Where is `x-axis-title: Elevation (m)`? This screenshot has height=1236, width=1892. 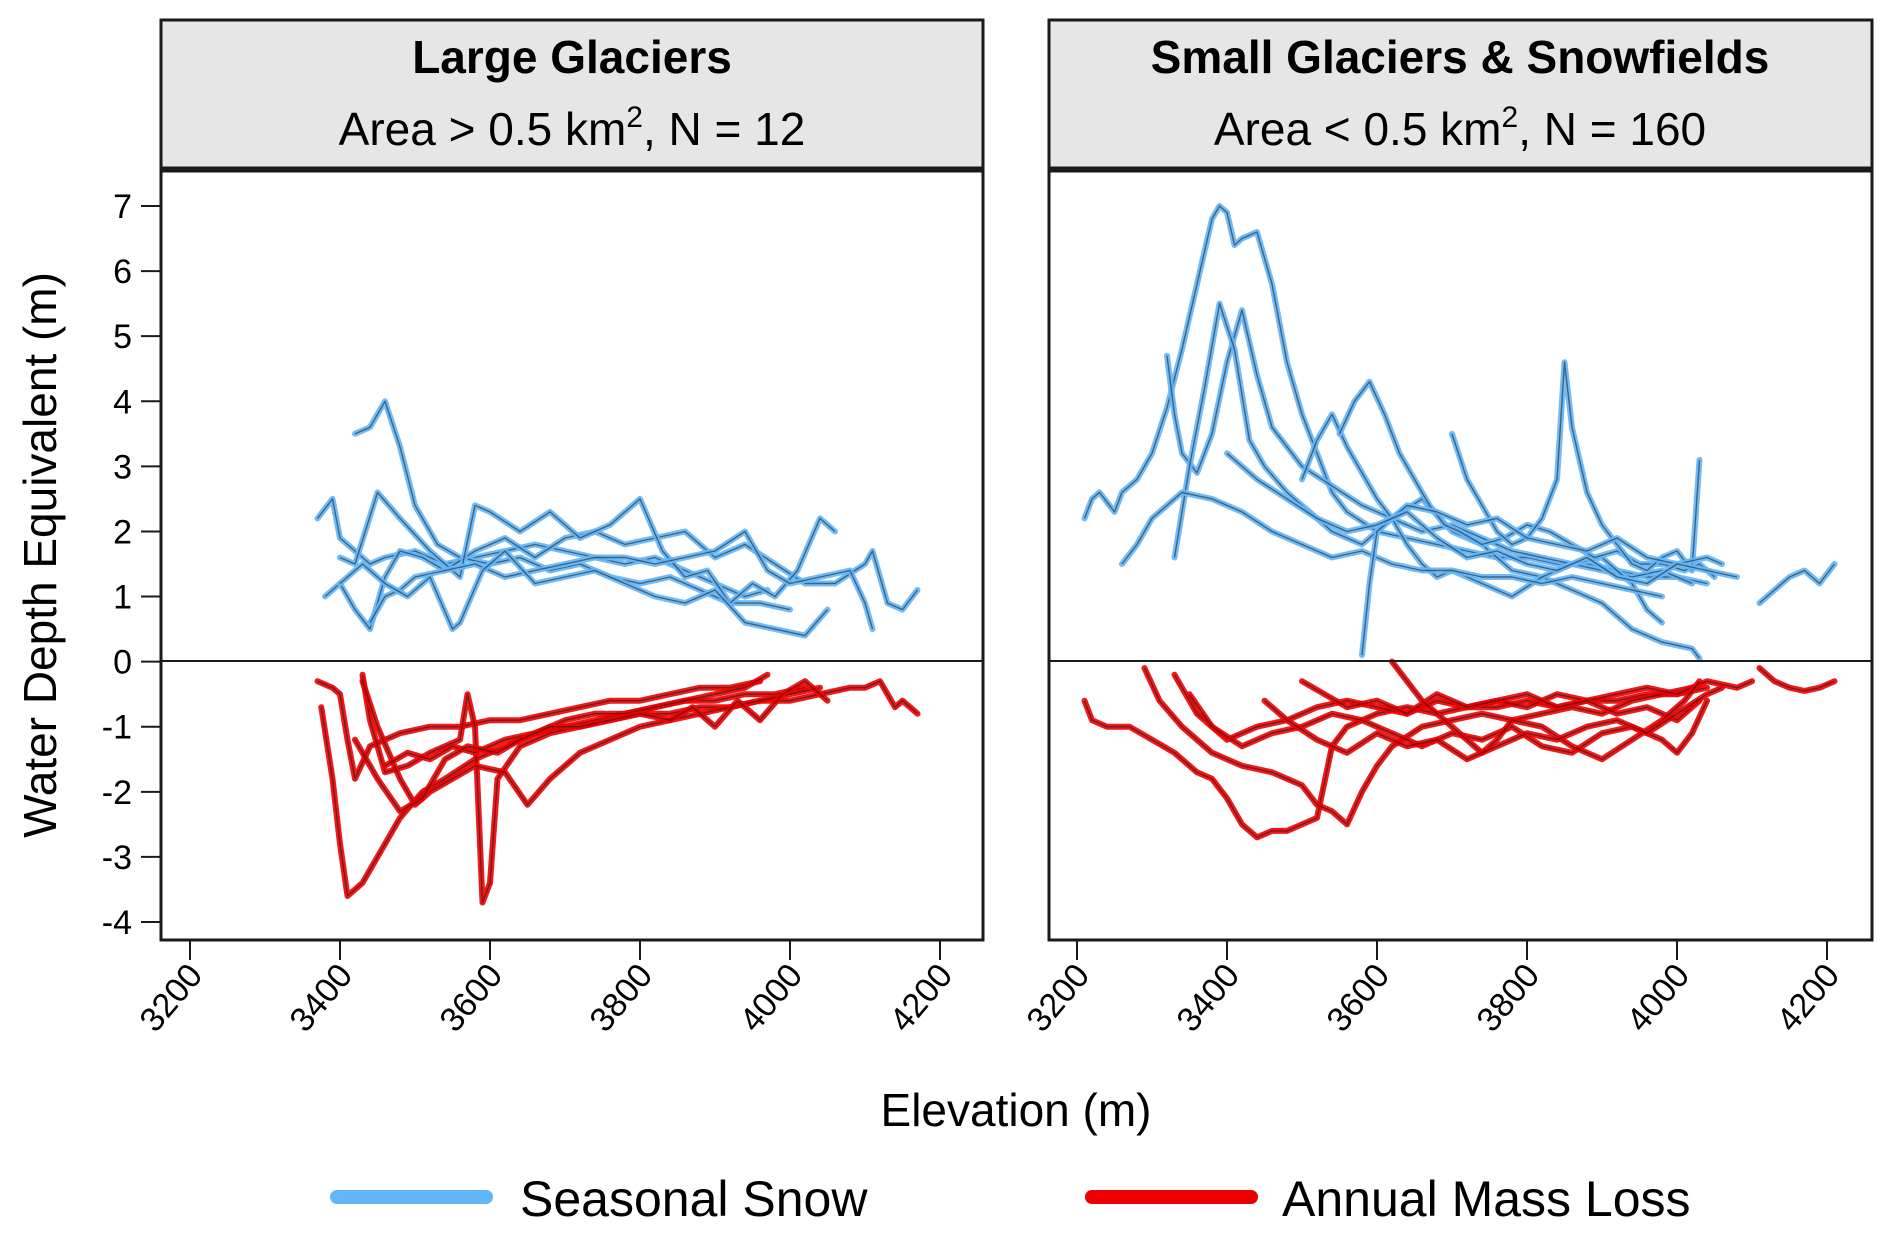
x-axis-title: Elevation (m) is located at coordinates (1016, 1110).